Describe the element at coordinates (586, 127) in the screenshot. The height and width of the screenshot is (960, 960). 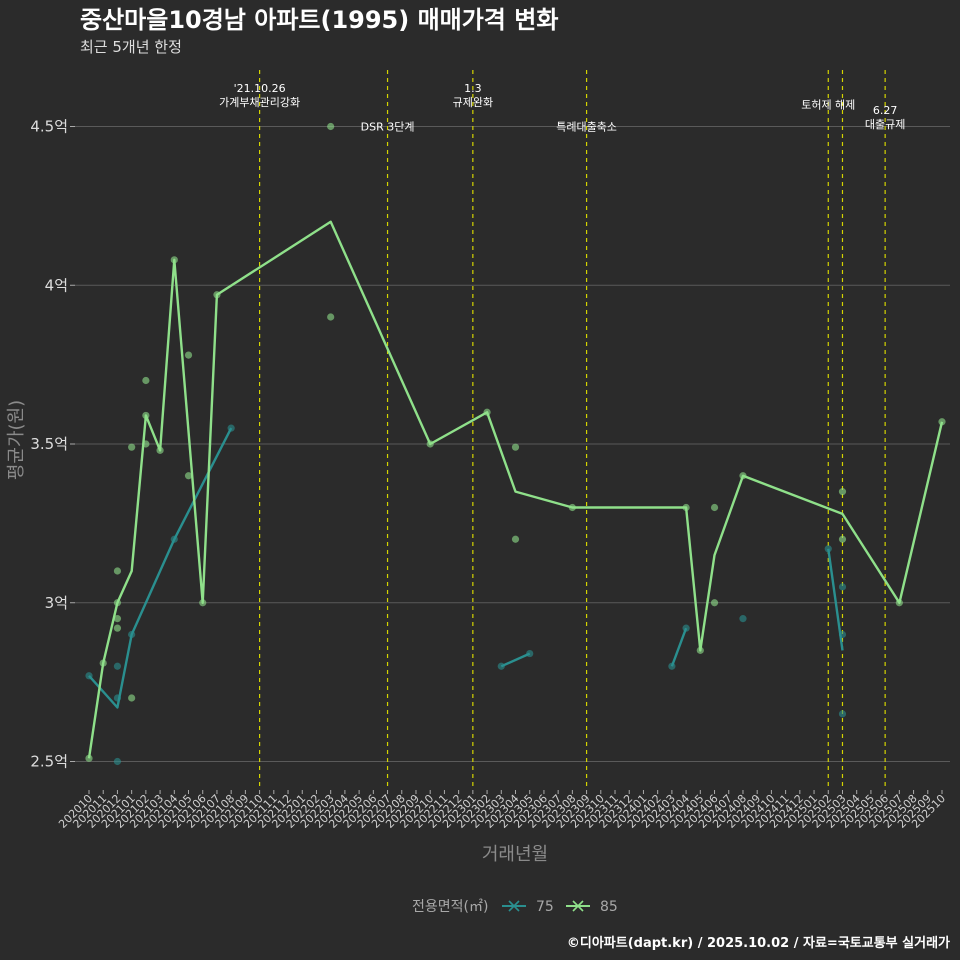
I see `policy-annotation: 특례대출축소` at that location.